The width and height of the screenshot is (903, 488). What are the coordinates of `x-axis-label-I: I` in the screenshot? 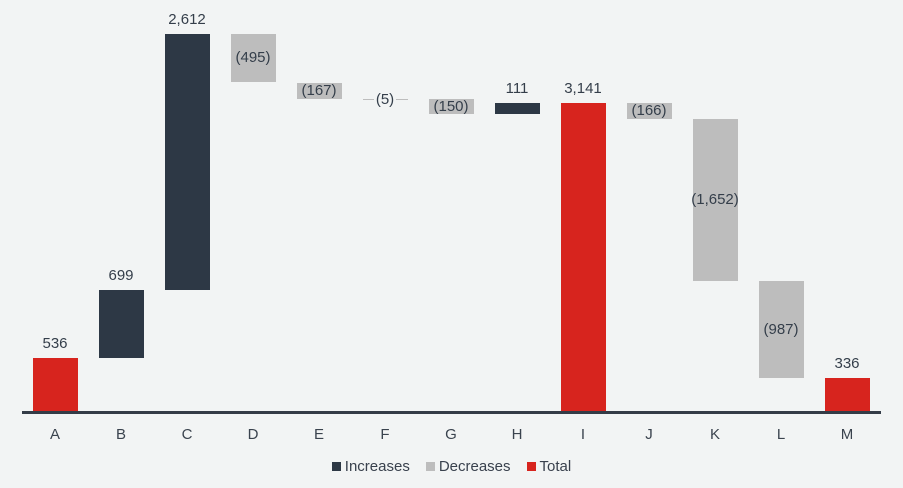 It's located at (583, 434).